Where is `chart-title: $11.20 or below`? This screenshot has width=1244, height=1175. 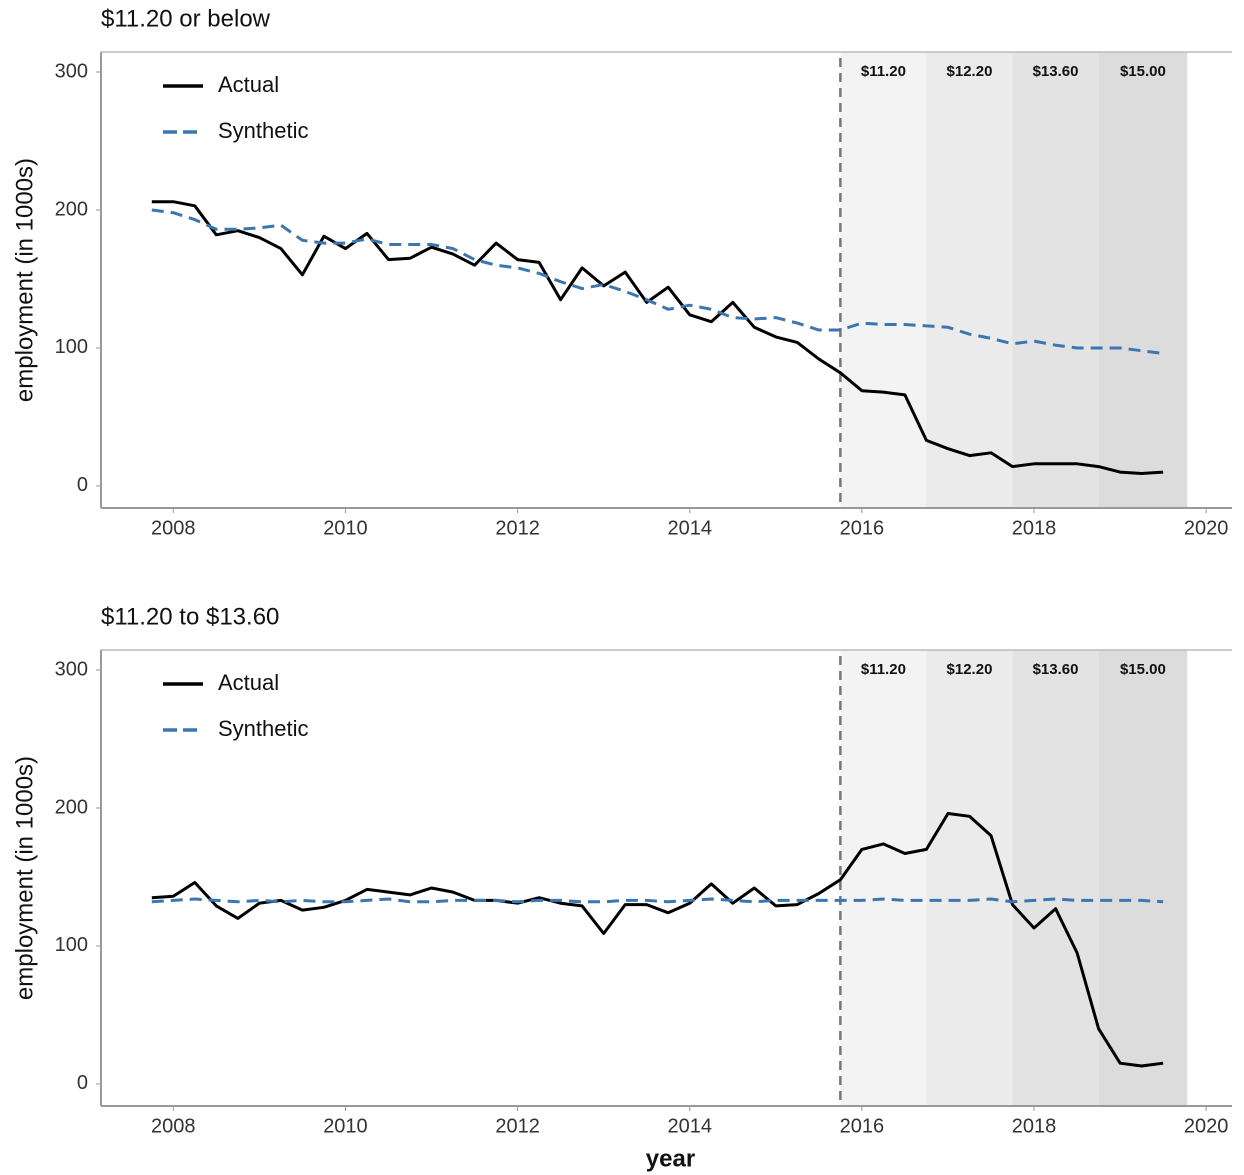
chart-title: $11.20 or below is located at coordinates (186, 18).